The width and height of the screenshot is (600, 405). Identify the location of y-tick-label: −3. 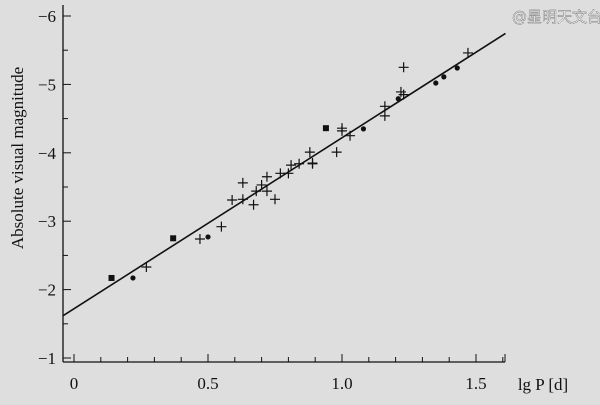
(47, 221).